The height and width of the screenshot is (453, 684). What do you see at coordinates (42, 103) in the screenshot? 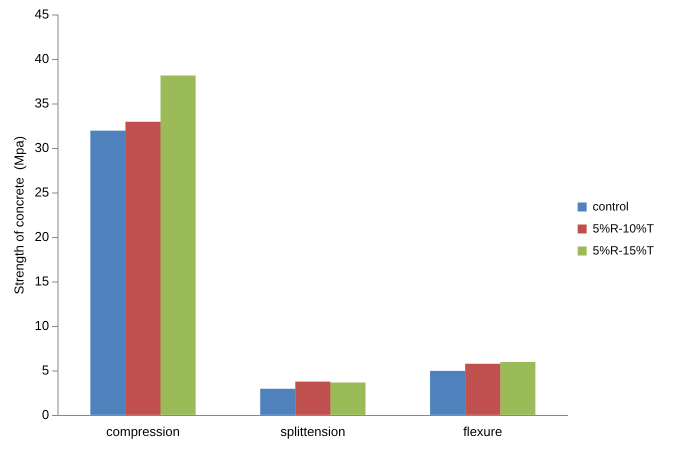
I see `y-tick-label: 35` at bounding box center [42, 103].